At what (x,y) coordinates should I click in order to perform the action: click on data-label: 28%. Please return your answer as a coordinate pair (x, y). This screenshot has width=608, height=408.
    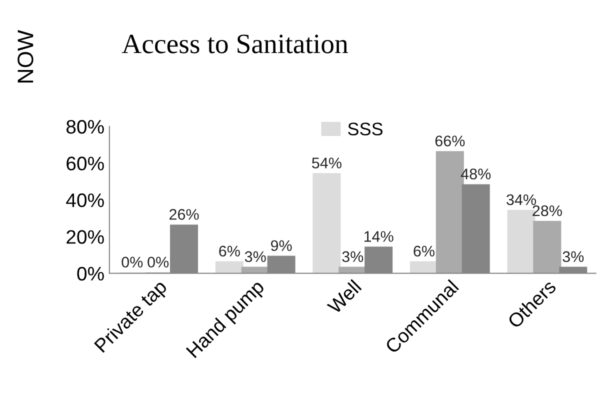
    Looking at the image, I should click on (547, 210).